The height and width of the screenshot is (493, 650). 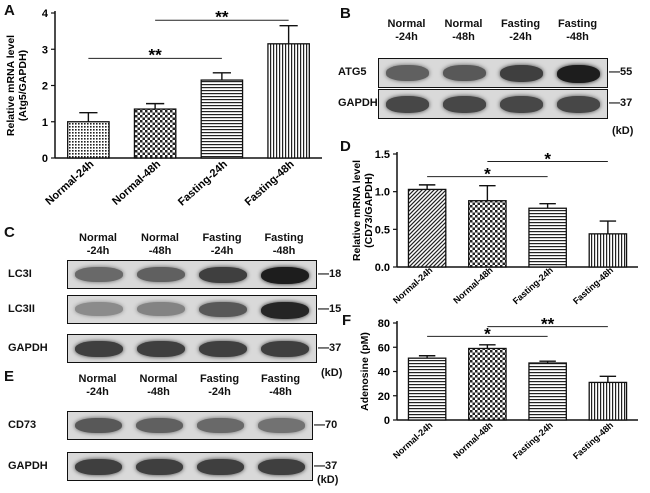 What do you see at coordinates (328, 480) in the screenshot?
I see `blot-kd-unit: (kD)` at bounding box center [328, 480].